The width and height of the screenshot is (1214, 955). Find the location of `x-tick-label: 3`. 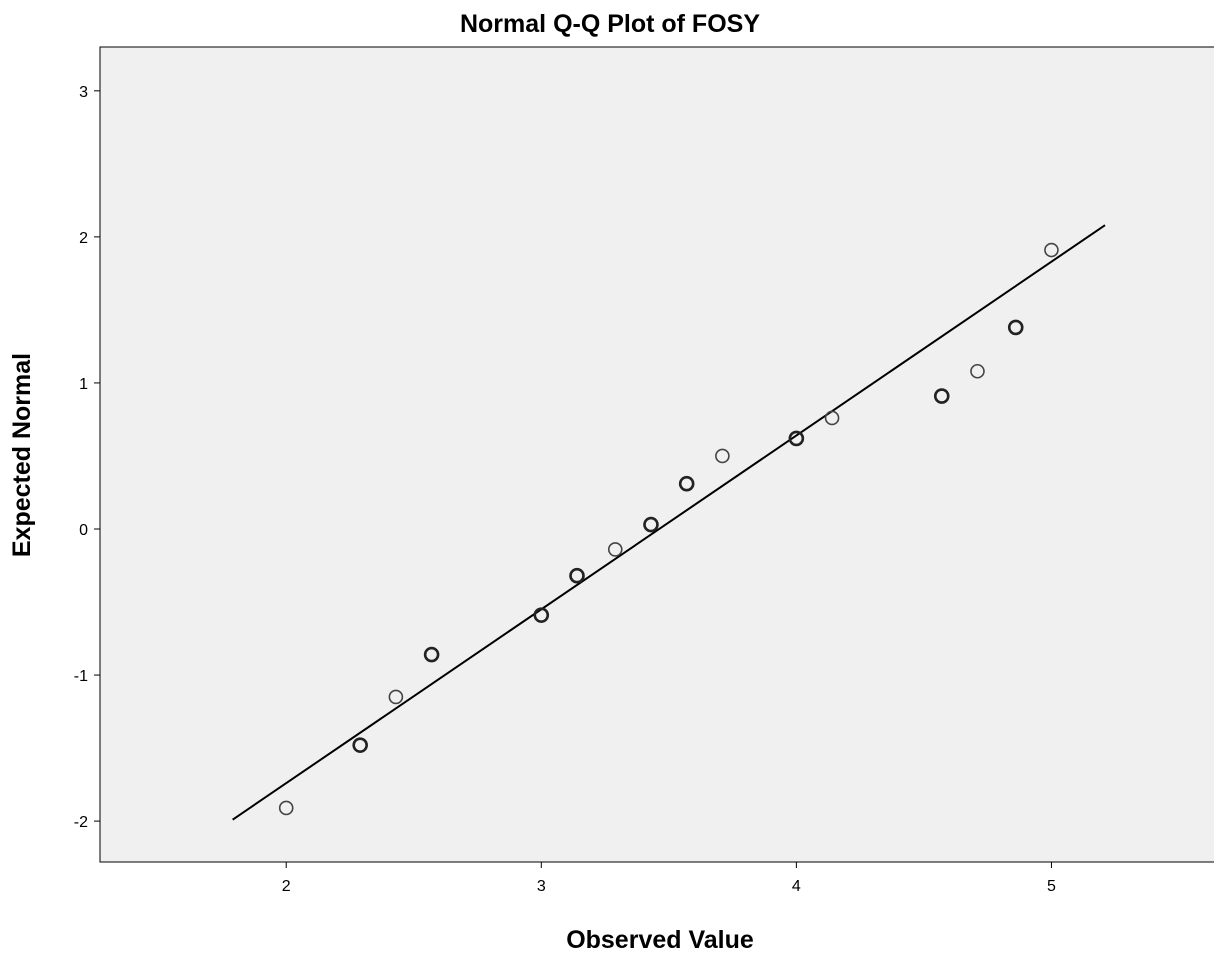

x-tick-label: 3 is located at coordinates (541, 886).